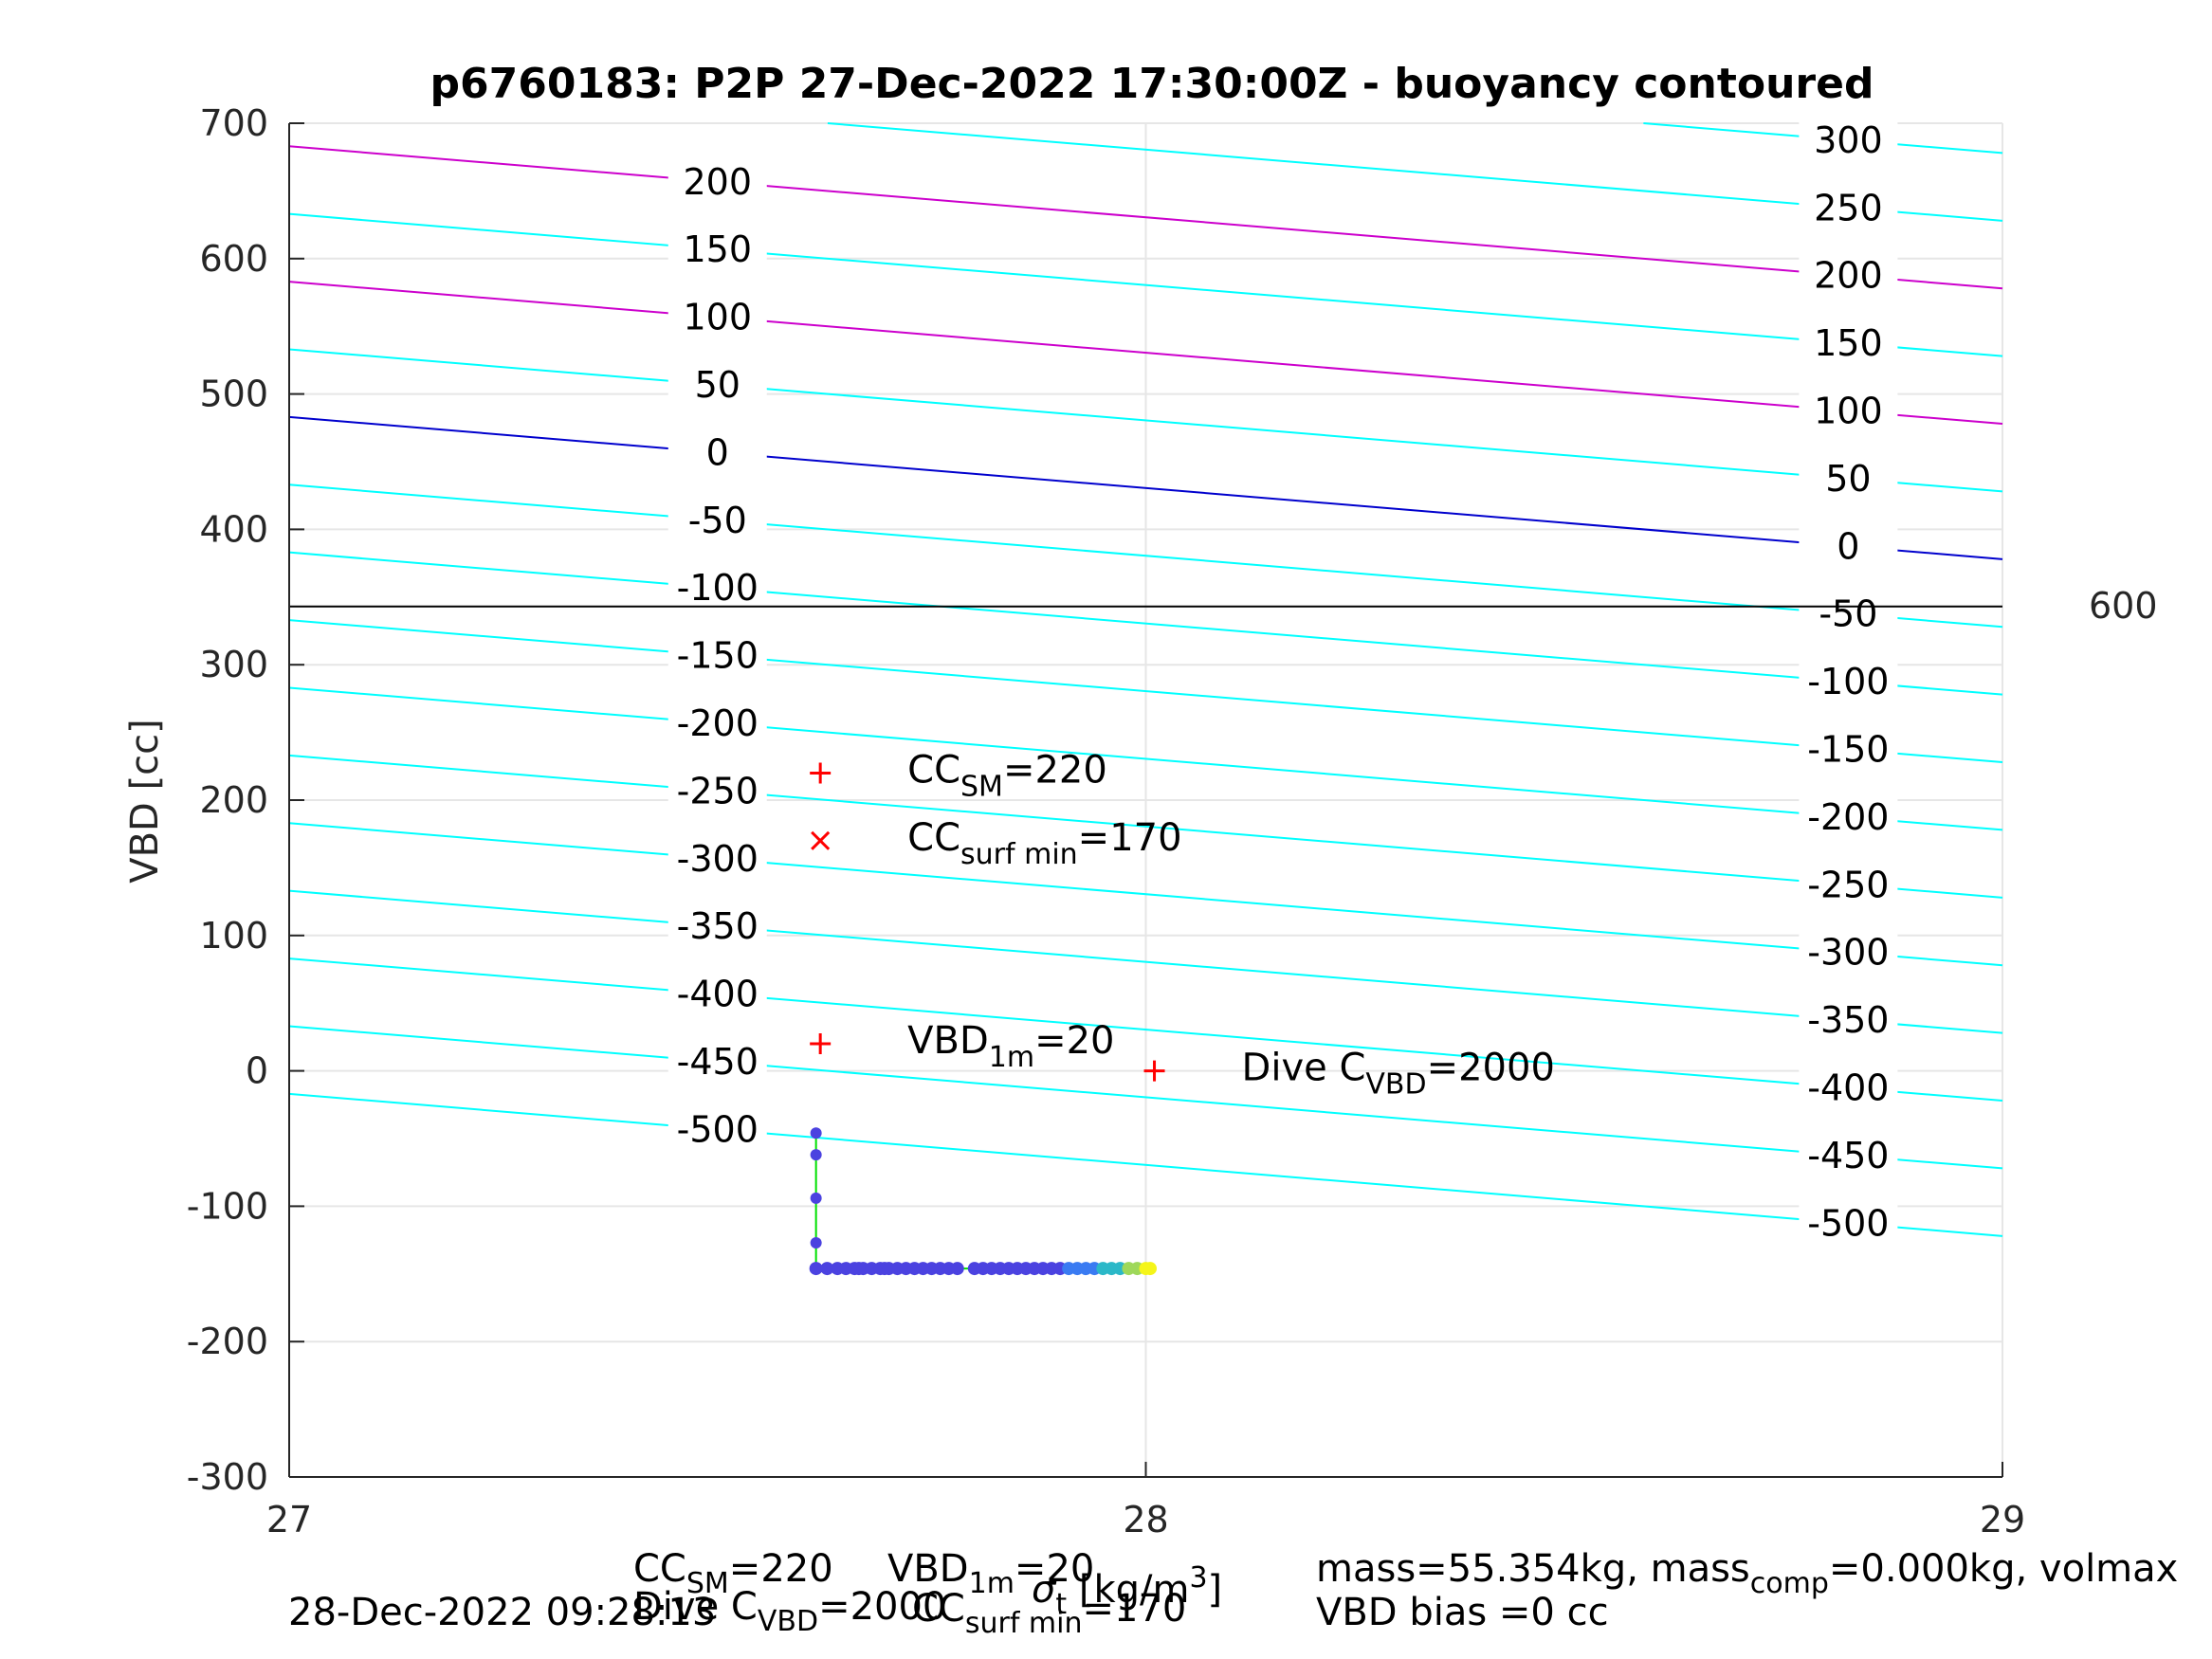 This screenshot has width=2212, height=1659. I want to click on contour-label: -150, so click(718, 656).